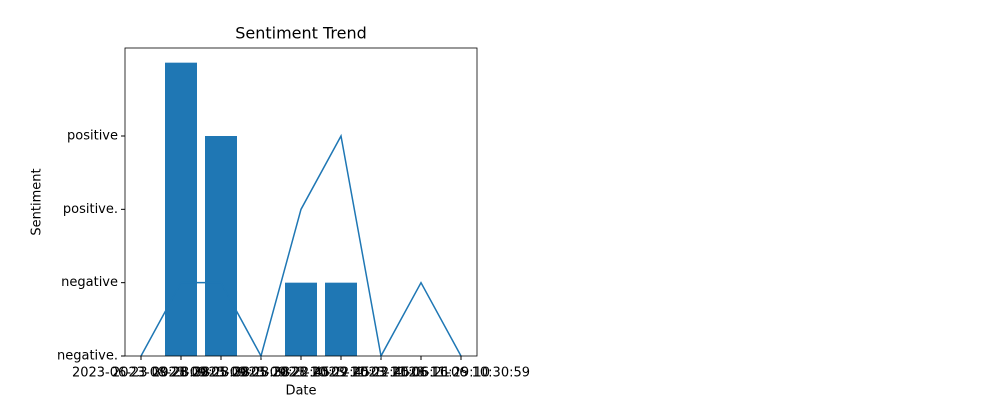 The image size is (1000, 404). What do you see at coordinates (421, 373) in the screenshot?
I see `x-tick-label: 2023-11-06 16:29:10` at bounding box center [421, 373].